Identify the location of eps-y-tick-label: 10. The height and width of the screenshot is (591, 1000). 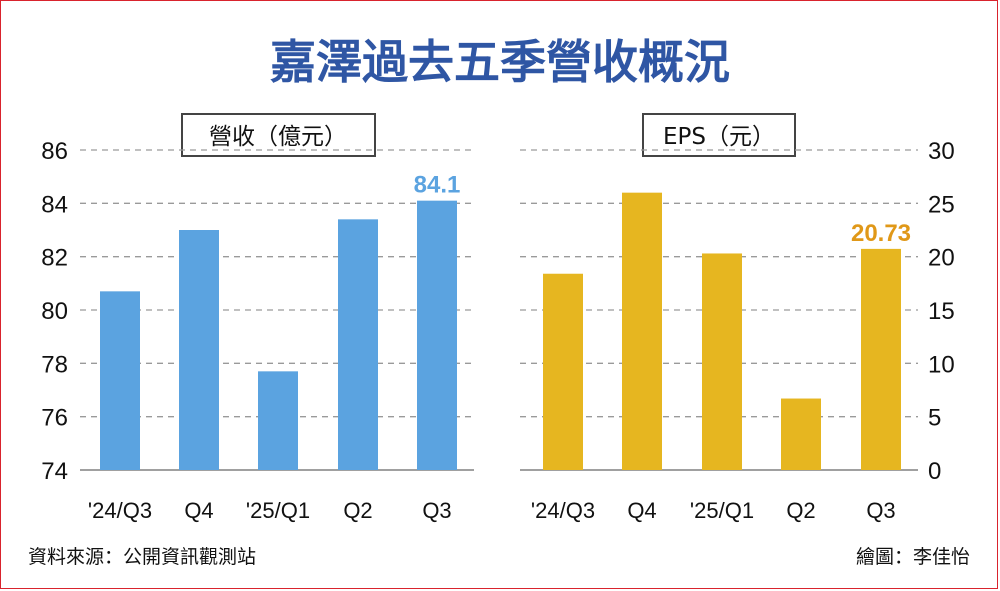
(941, 364).